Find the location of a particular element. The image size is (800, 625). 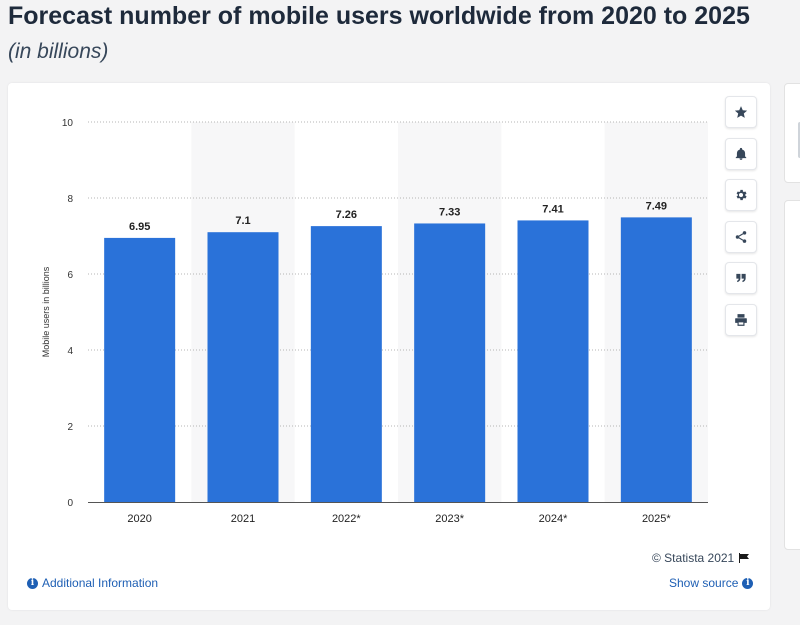

bell-icon is located at coordinates (741, 153).